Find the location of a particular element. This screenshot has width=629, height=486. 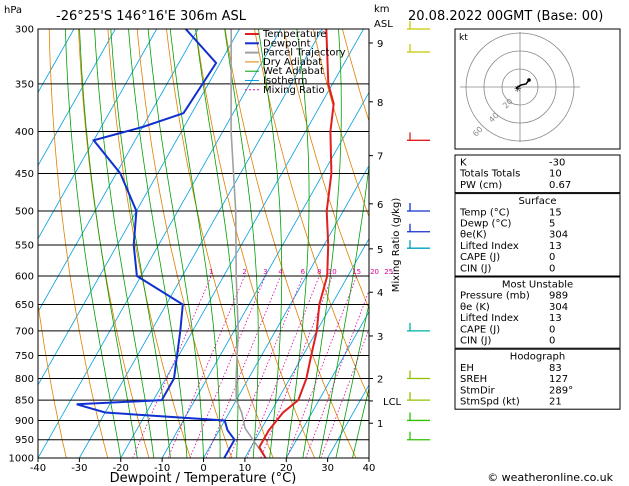

height-tick-label: 9 is located at coordinates (380, 44).